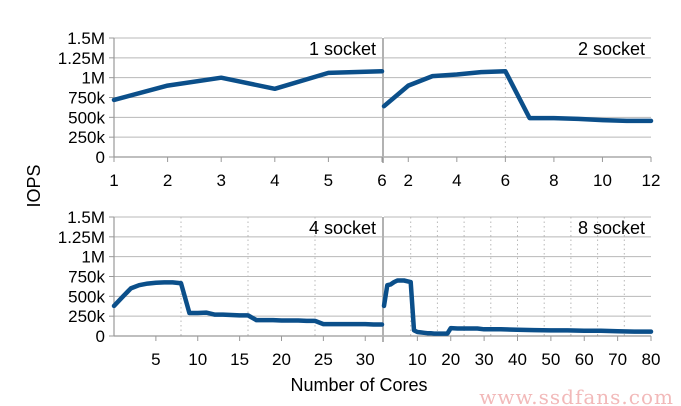  What do you see at coordinates (611, 228) in the screenshot?
I see `panel-title: 8 socket` at bounding box center [611, 228].